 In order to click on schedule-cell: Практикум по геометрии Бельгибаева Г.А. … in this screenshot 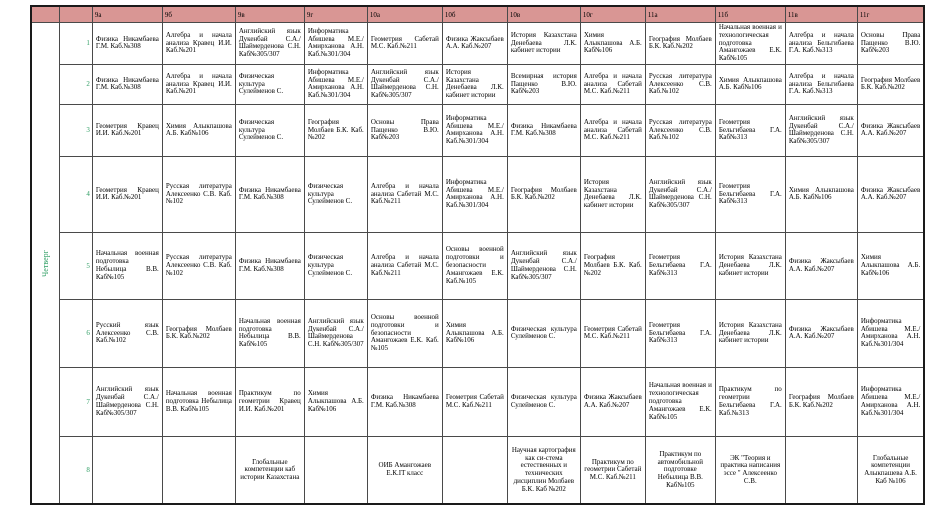, I will do `click(750, 401)`.